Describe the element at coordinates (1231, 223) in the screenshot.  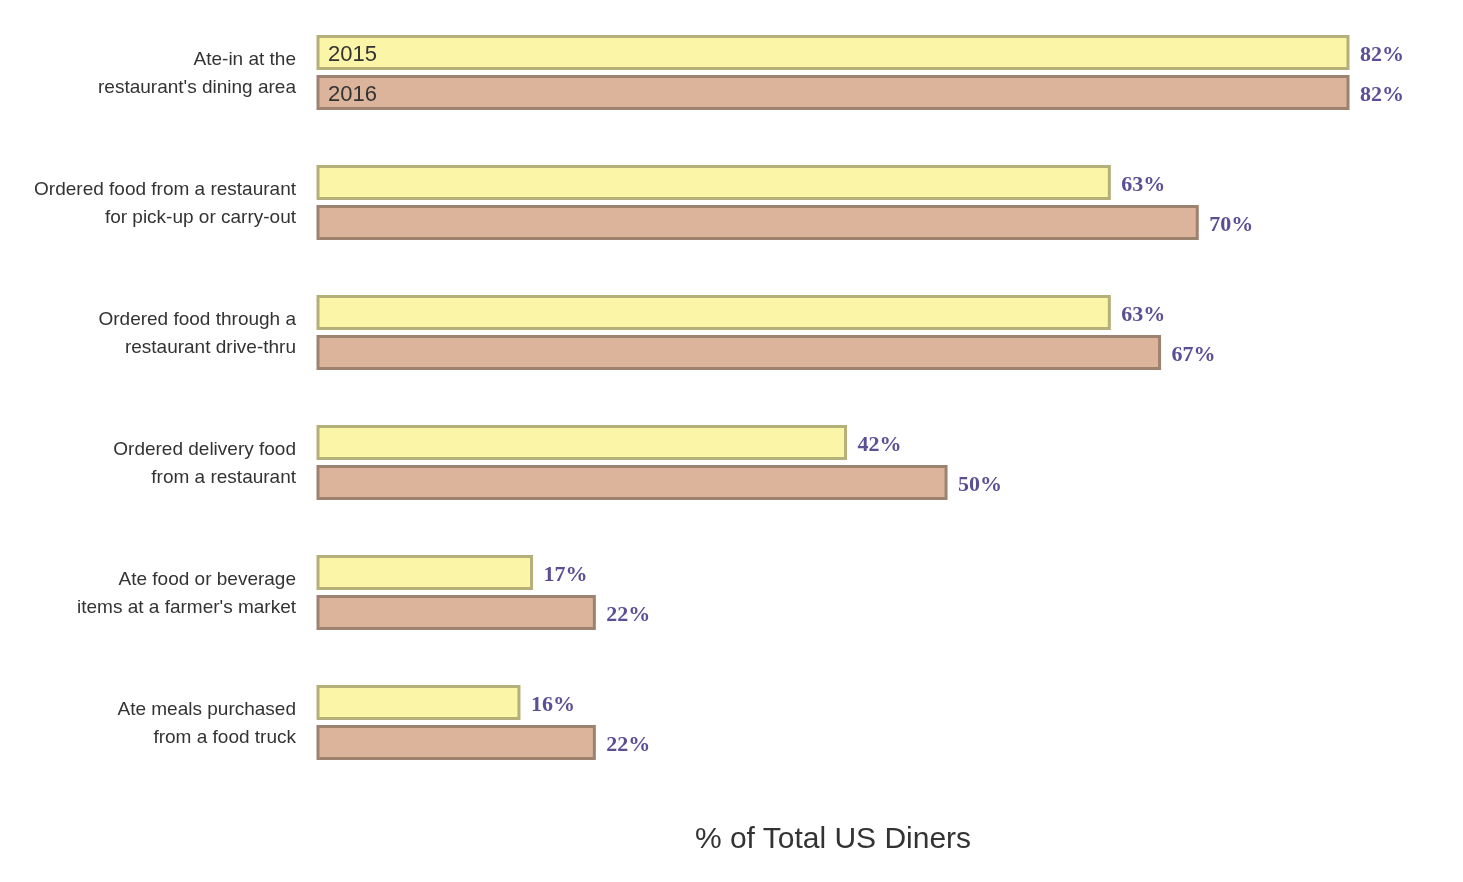
I see `data-label: 70%` at that location.